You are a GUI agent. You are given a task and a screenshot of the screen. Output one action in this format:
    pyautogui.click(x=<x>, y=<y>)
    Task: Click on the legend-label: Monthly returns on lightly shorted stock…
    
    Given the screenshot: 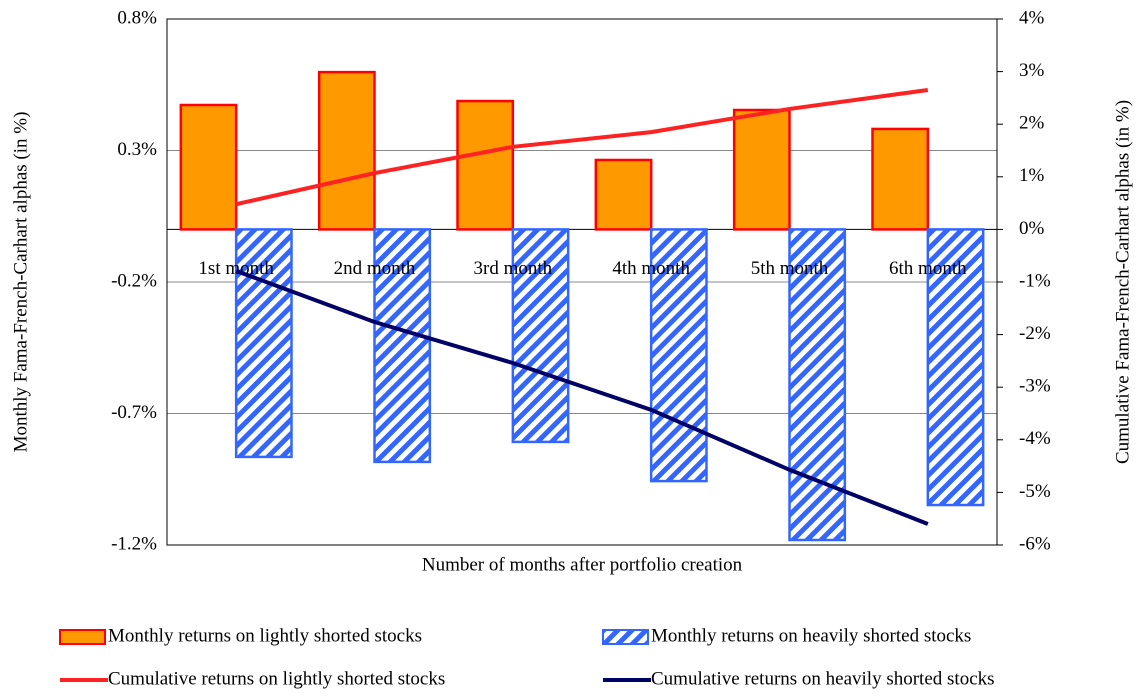 What is the action you would take?
    pyautogui.click(x=265, y=635)
    